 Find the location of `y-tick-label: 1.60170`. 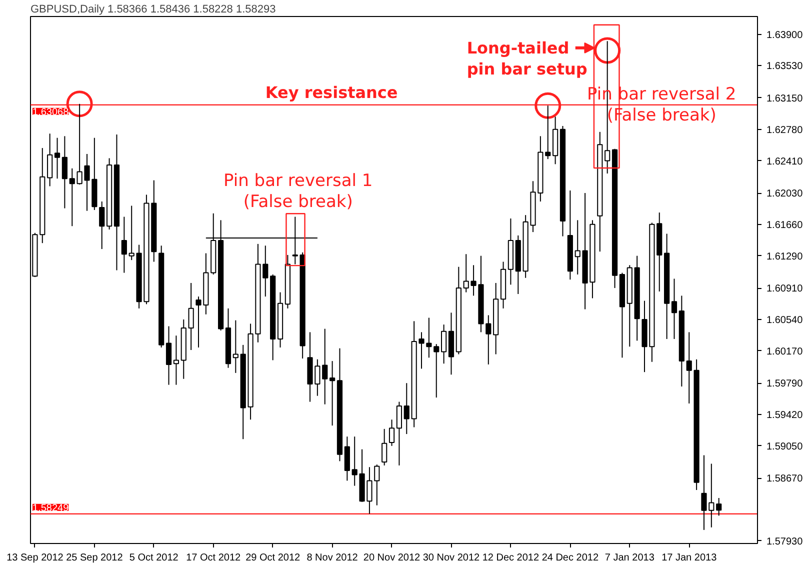

y-tick-label: 1.60170 is located at coordinates (785, 352).